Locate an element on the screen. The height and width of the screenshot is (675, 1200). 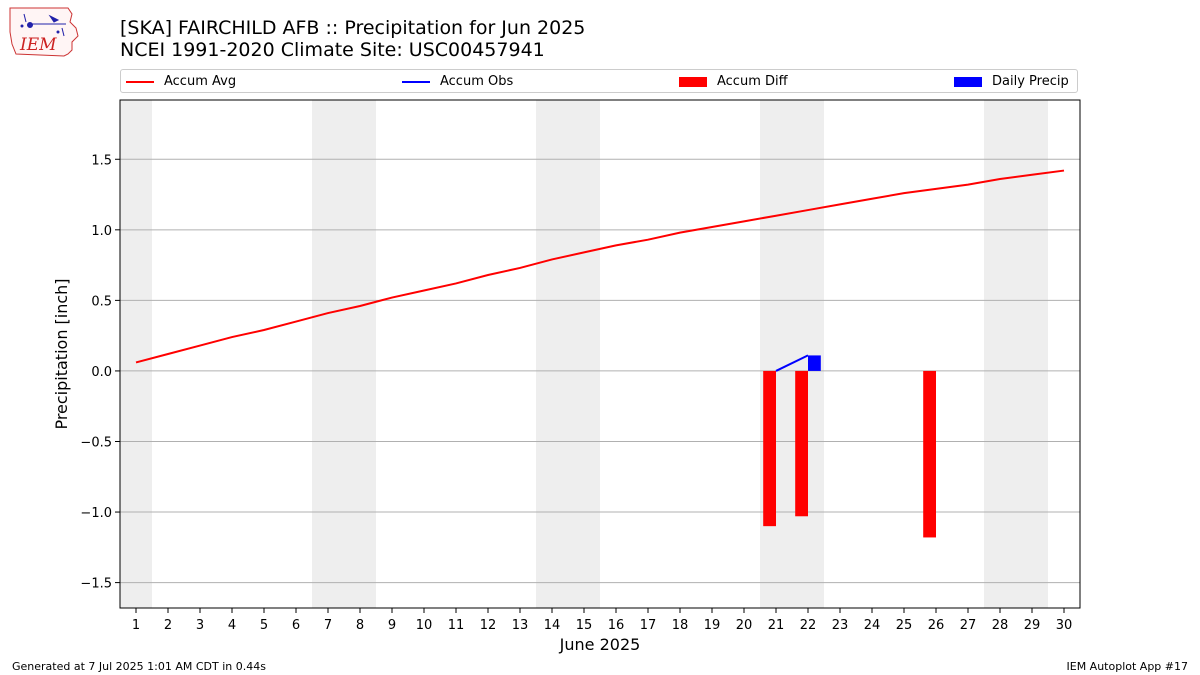
bar-daily-precip is located at coordinates (814, 363).